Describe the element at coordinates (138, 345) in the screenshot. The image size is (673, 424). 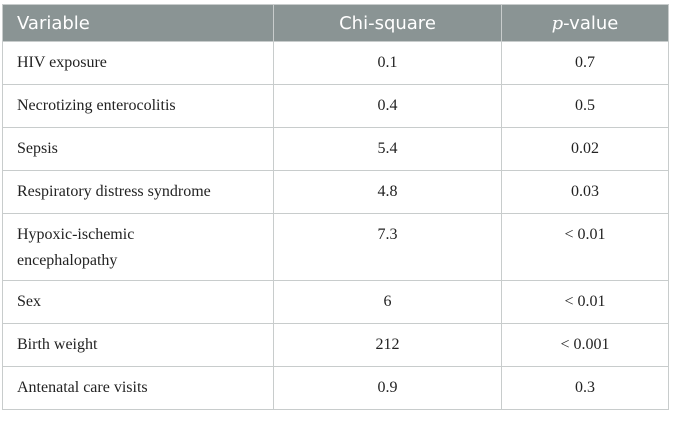
I see `cell-variable: Birth weight` at that location.